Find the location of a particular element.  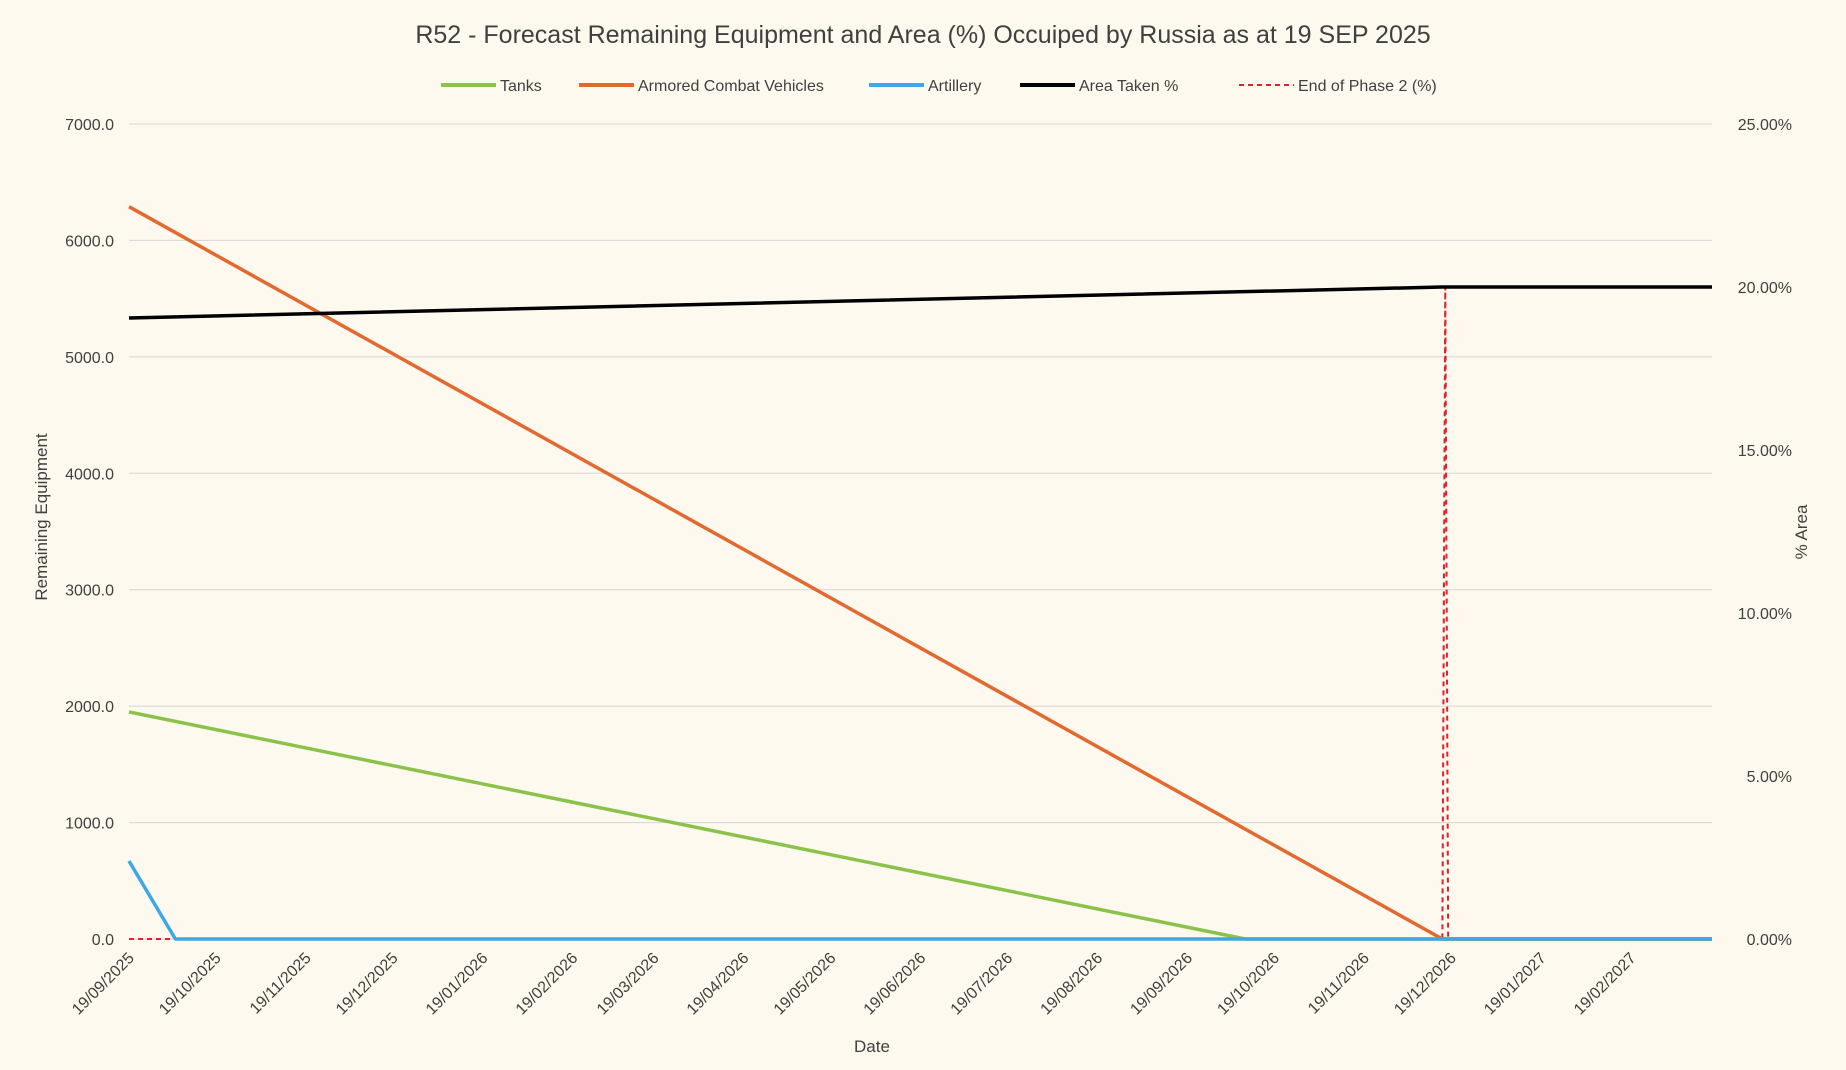

y2-tick-label: 15.00% is located at coordinates (1765, 451).